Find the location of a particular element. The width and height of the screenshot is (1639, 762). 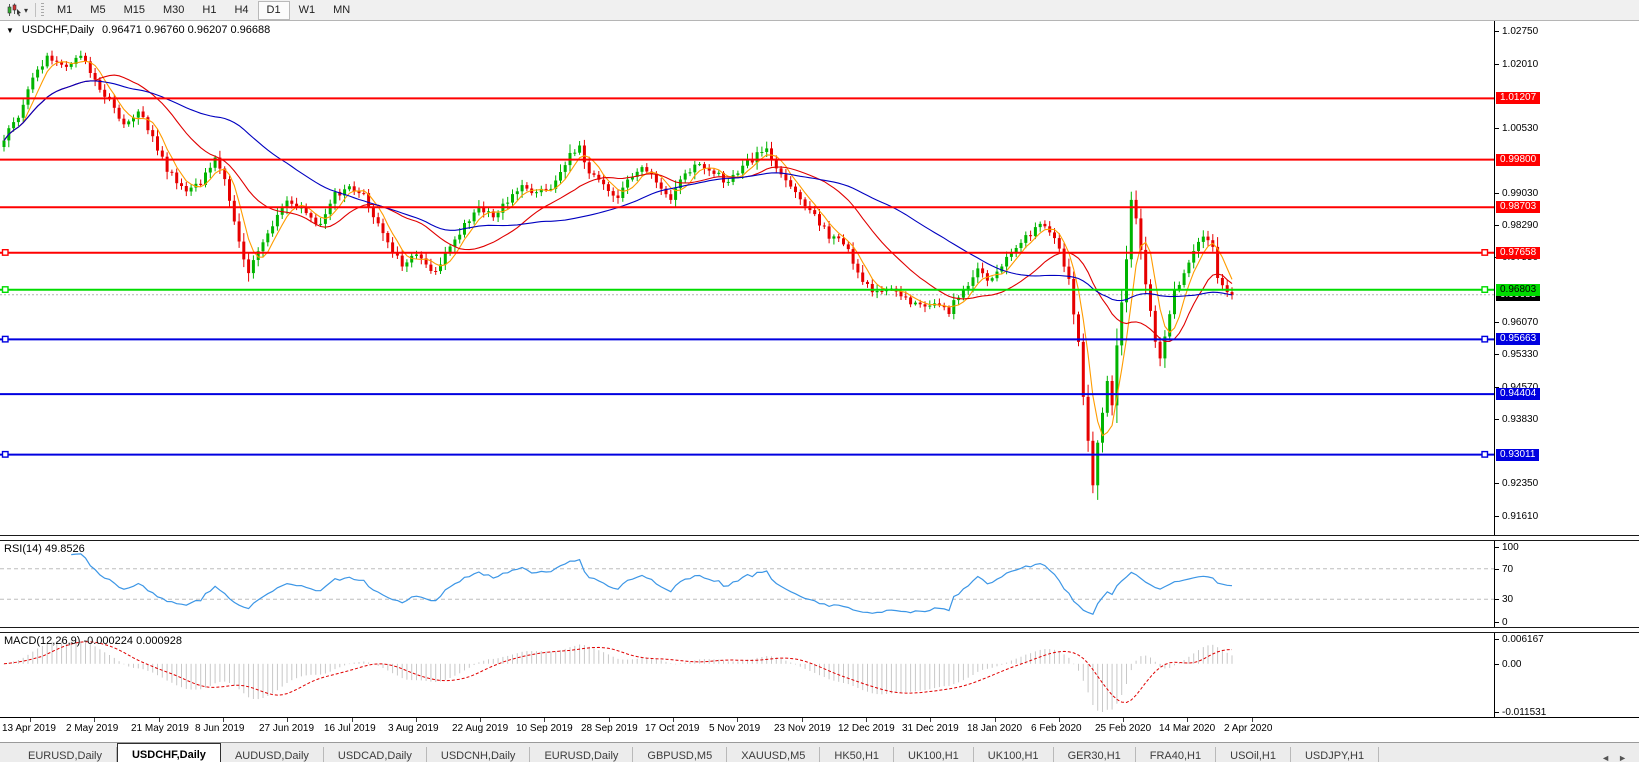

date-label: 12 Dec 2019 is located at coordinates (866, 728).